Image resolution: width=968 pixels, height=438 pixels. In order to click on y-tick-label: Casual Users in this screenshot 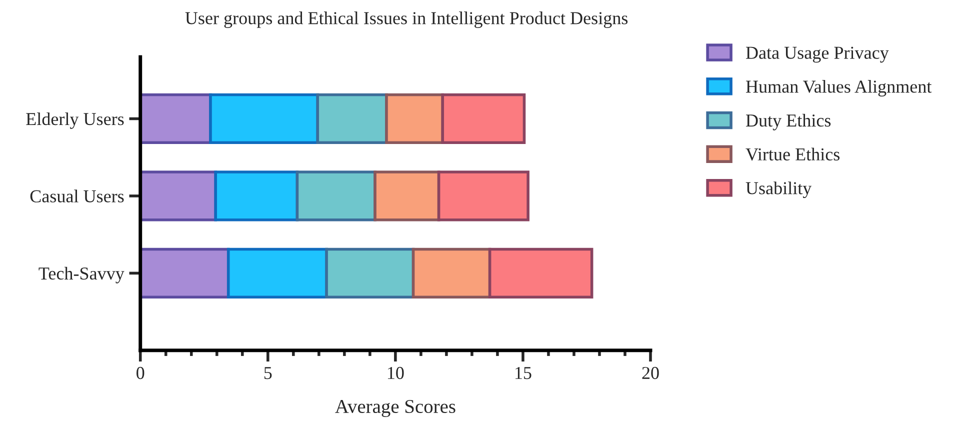, I will do `click(77, 196)`.